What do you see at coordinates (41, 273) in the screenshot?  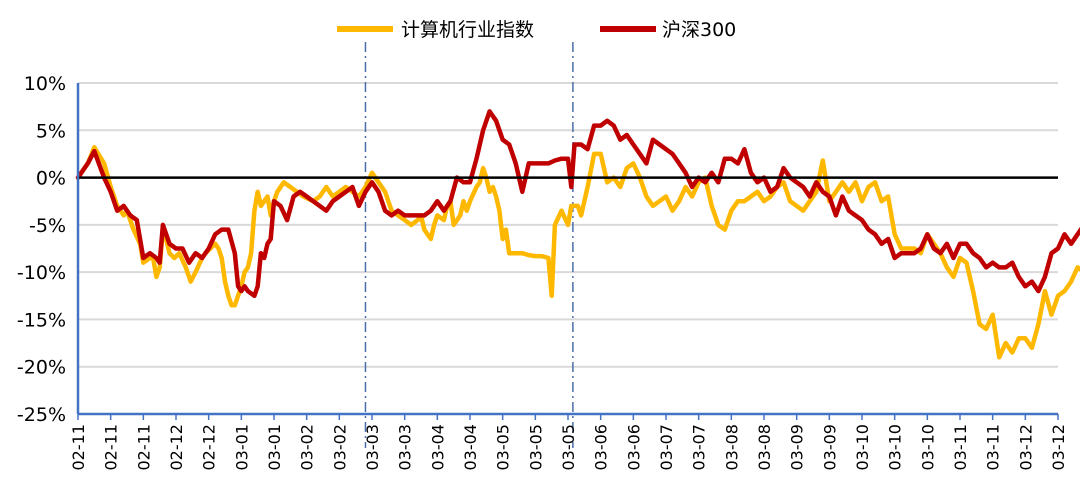 I see `y-tick-label: -10%` at bounding box center [41, 273].